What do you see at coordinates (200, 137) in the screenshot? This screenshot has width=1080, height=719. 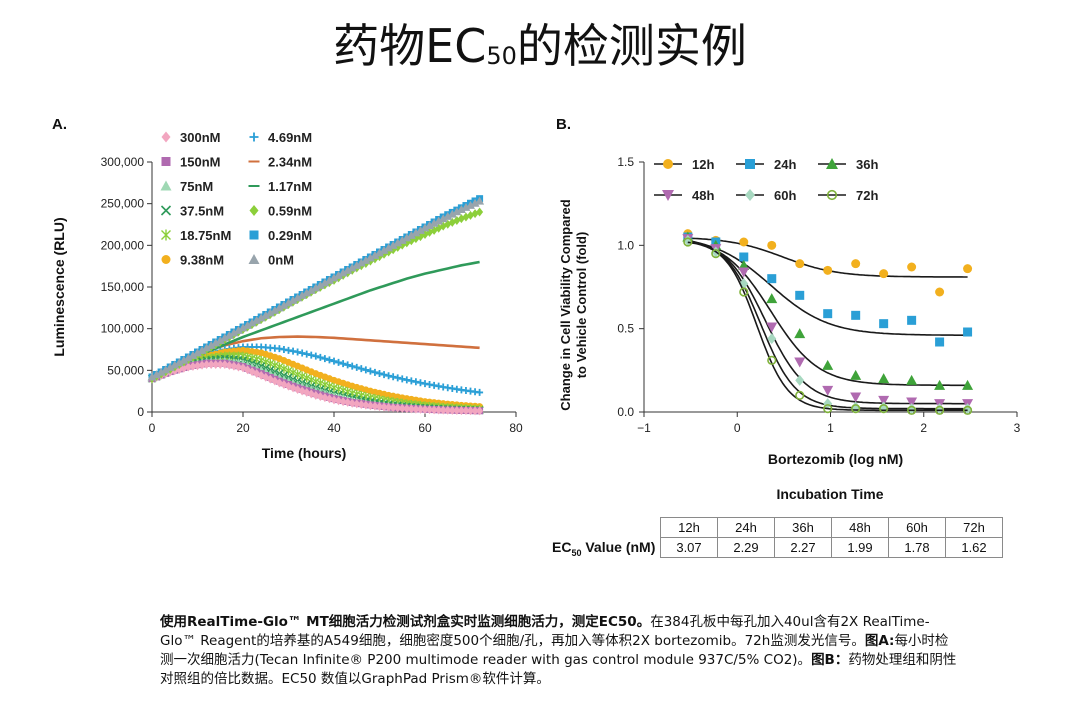 I see `legend-label: 300nM` at bounding box center [200, 137].